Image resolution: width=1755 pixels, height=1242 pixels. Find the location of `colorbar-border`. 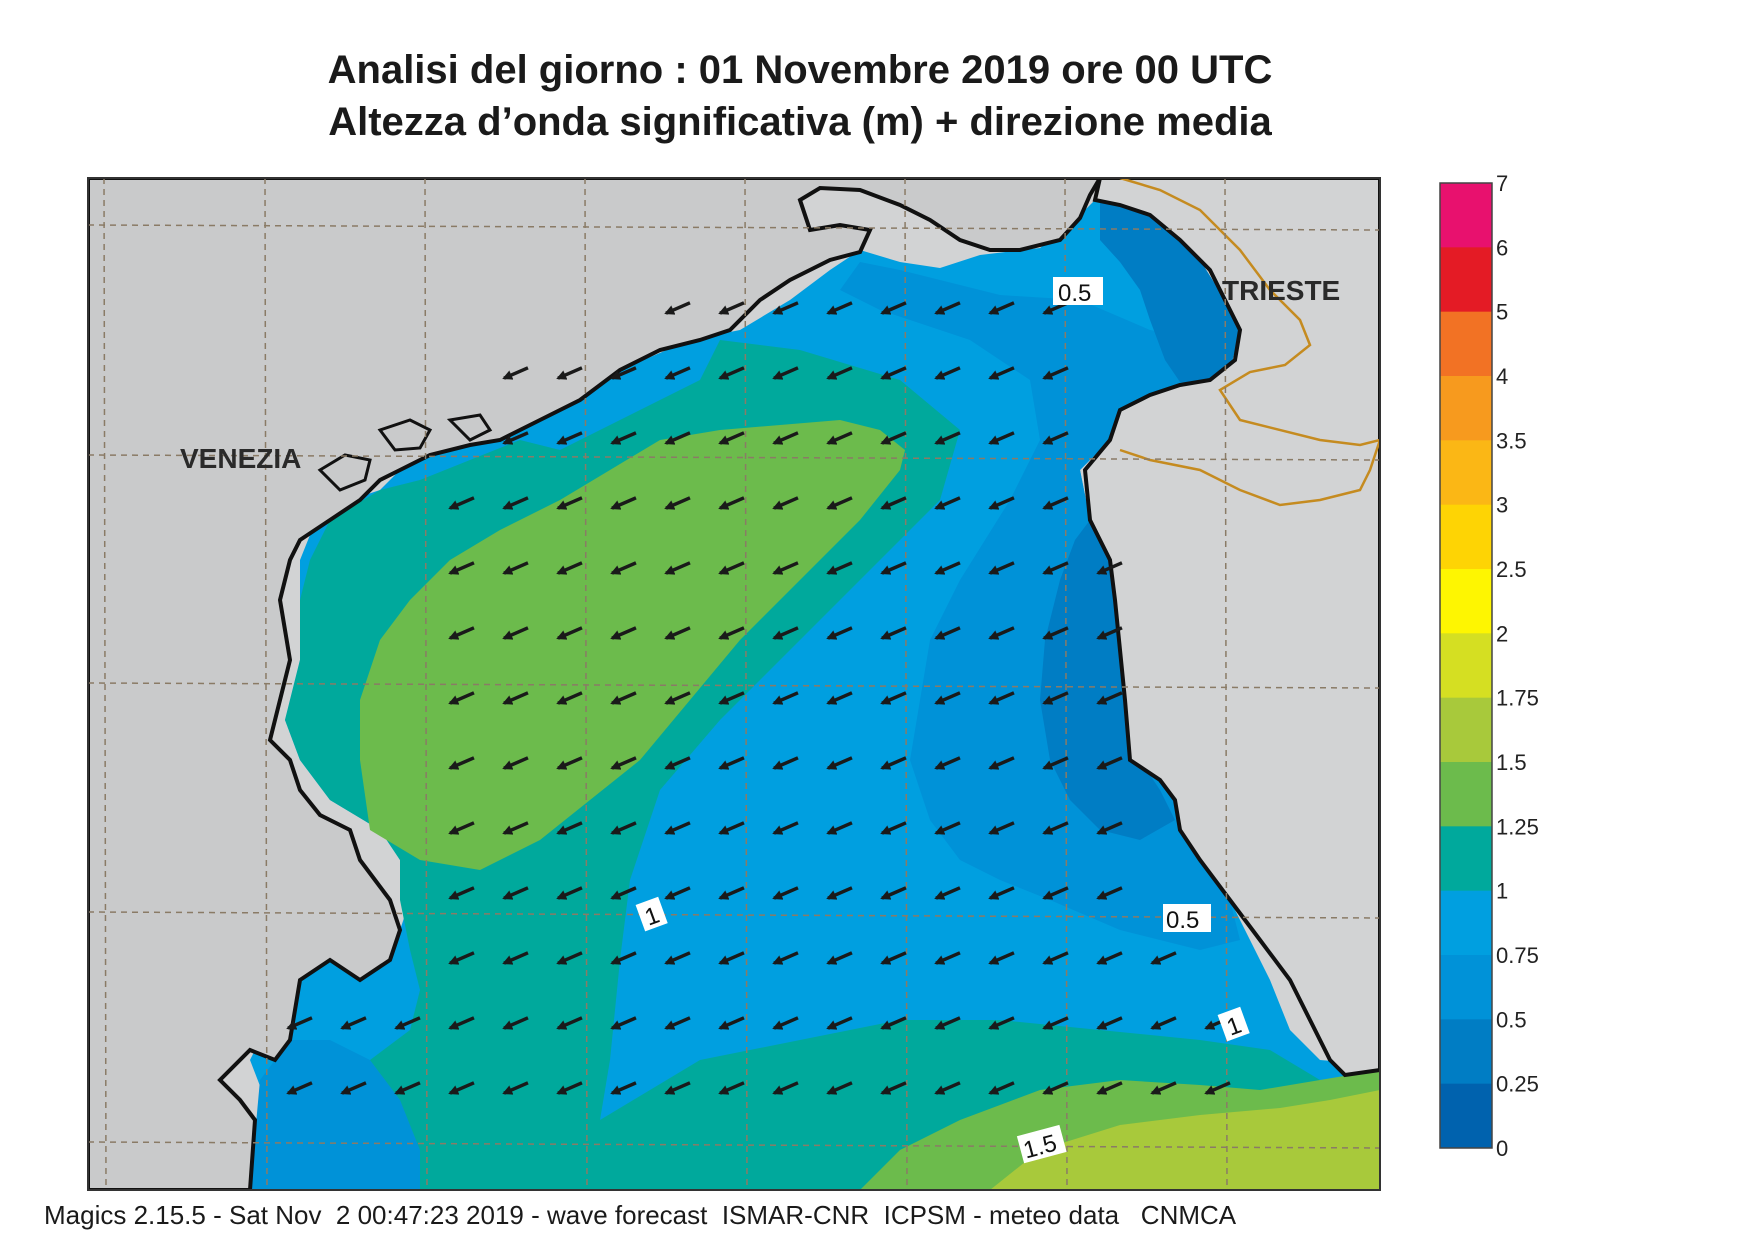

colorbar-border is located at coordinates (1466, 665).